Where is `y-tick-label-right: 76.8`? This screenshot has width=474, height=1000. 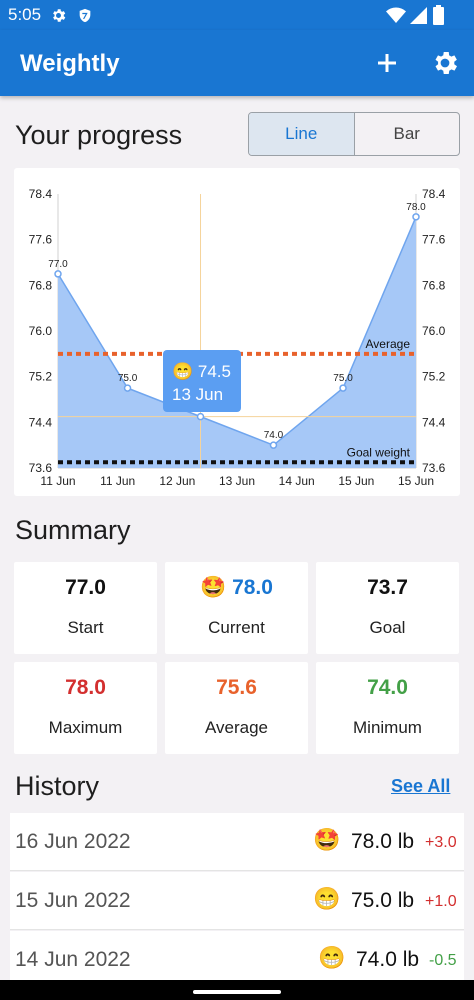
y-tick-label-right: 76.8 is located at coordinates (434, 285).